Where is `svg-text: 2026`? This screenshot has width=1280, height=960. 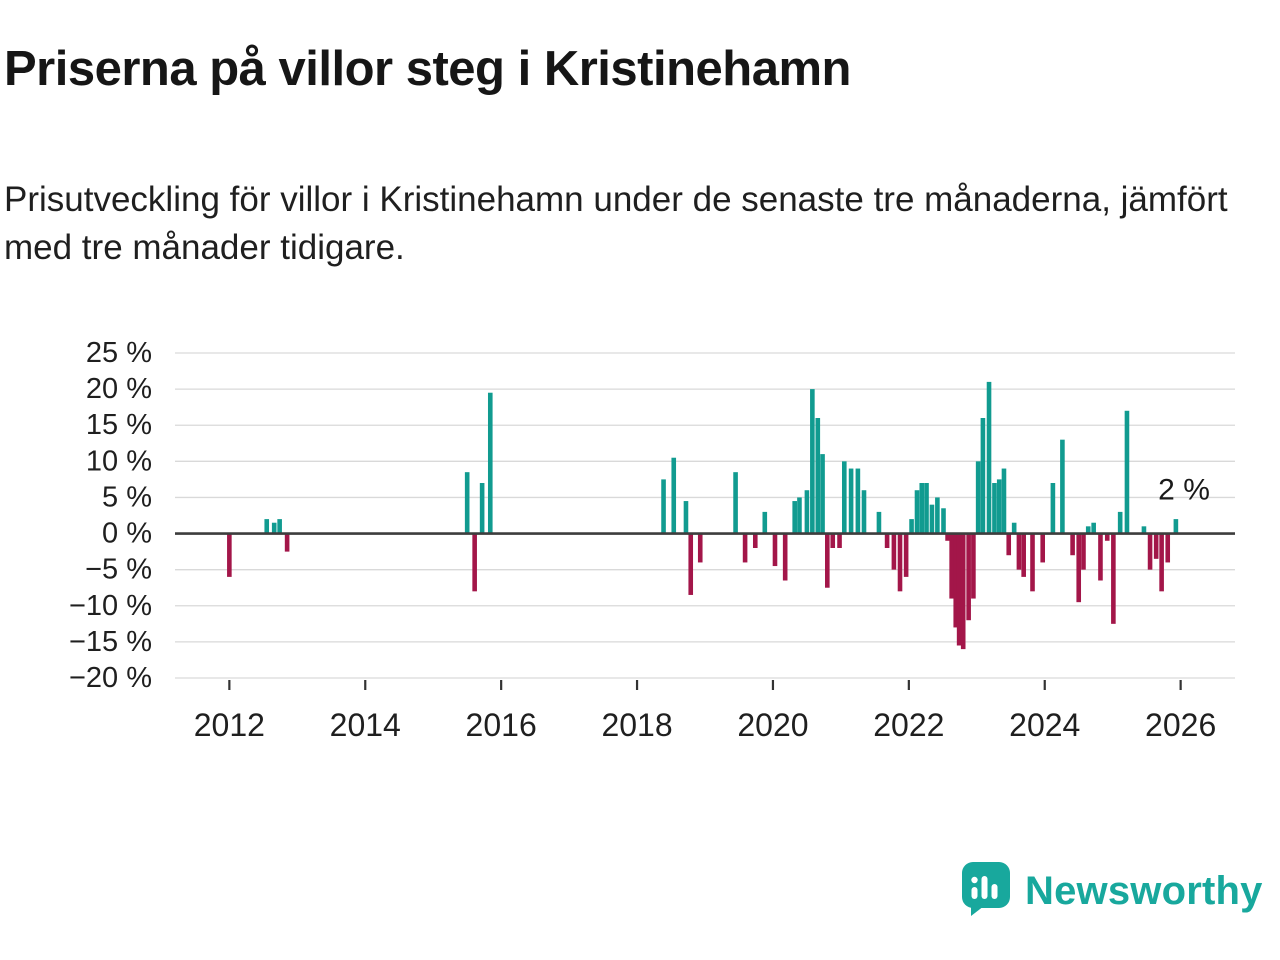
svg-text: 2026 is located at coordinates (1180, 725).